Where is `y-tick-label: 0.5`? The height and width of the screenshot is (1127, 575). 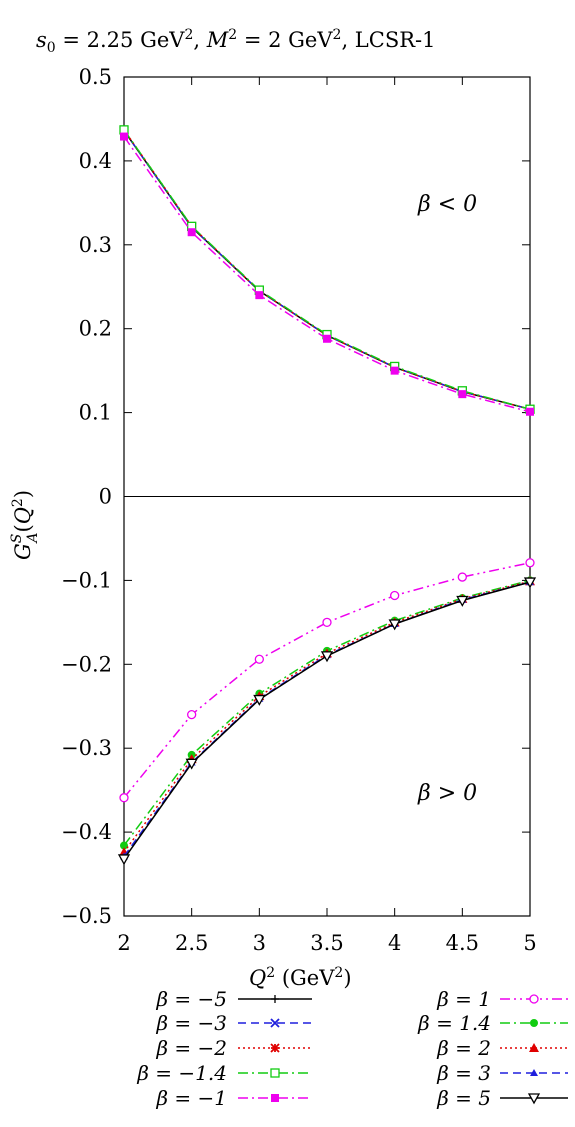
y-tick-label: 0.5 is located at coordinates (95, 77).